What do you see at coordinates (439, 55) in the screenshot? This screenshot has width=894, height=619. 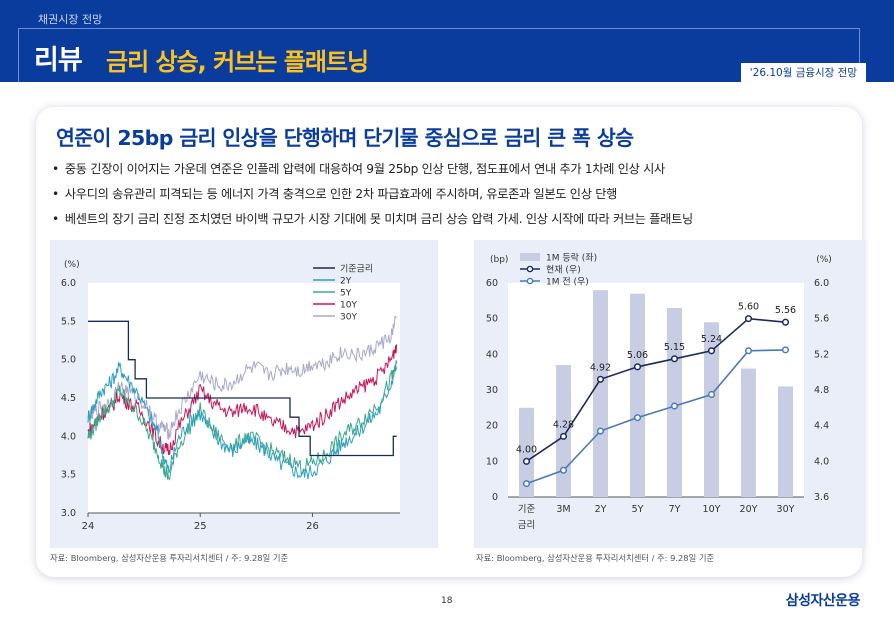 I see `header-frame` at bounding box center [439, 55].